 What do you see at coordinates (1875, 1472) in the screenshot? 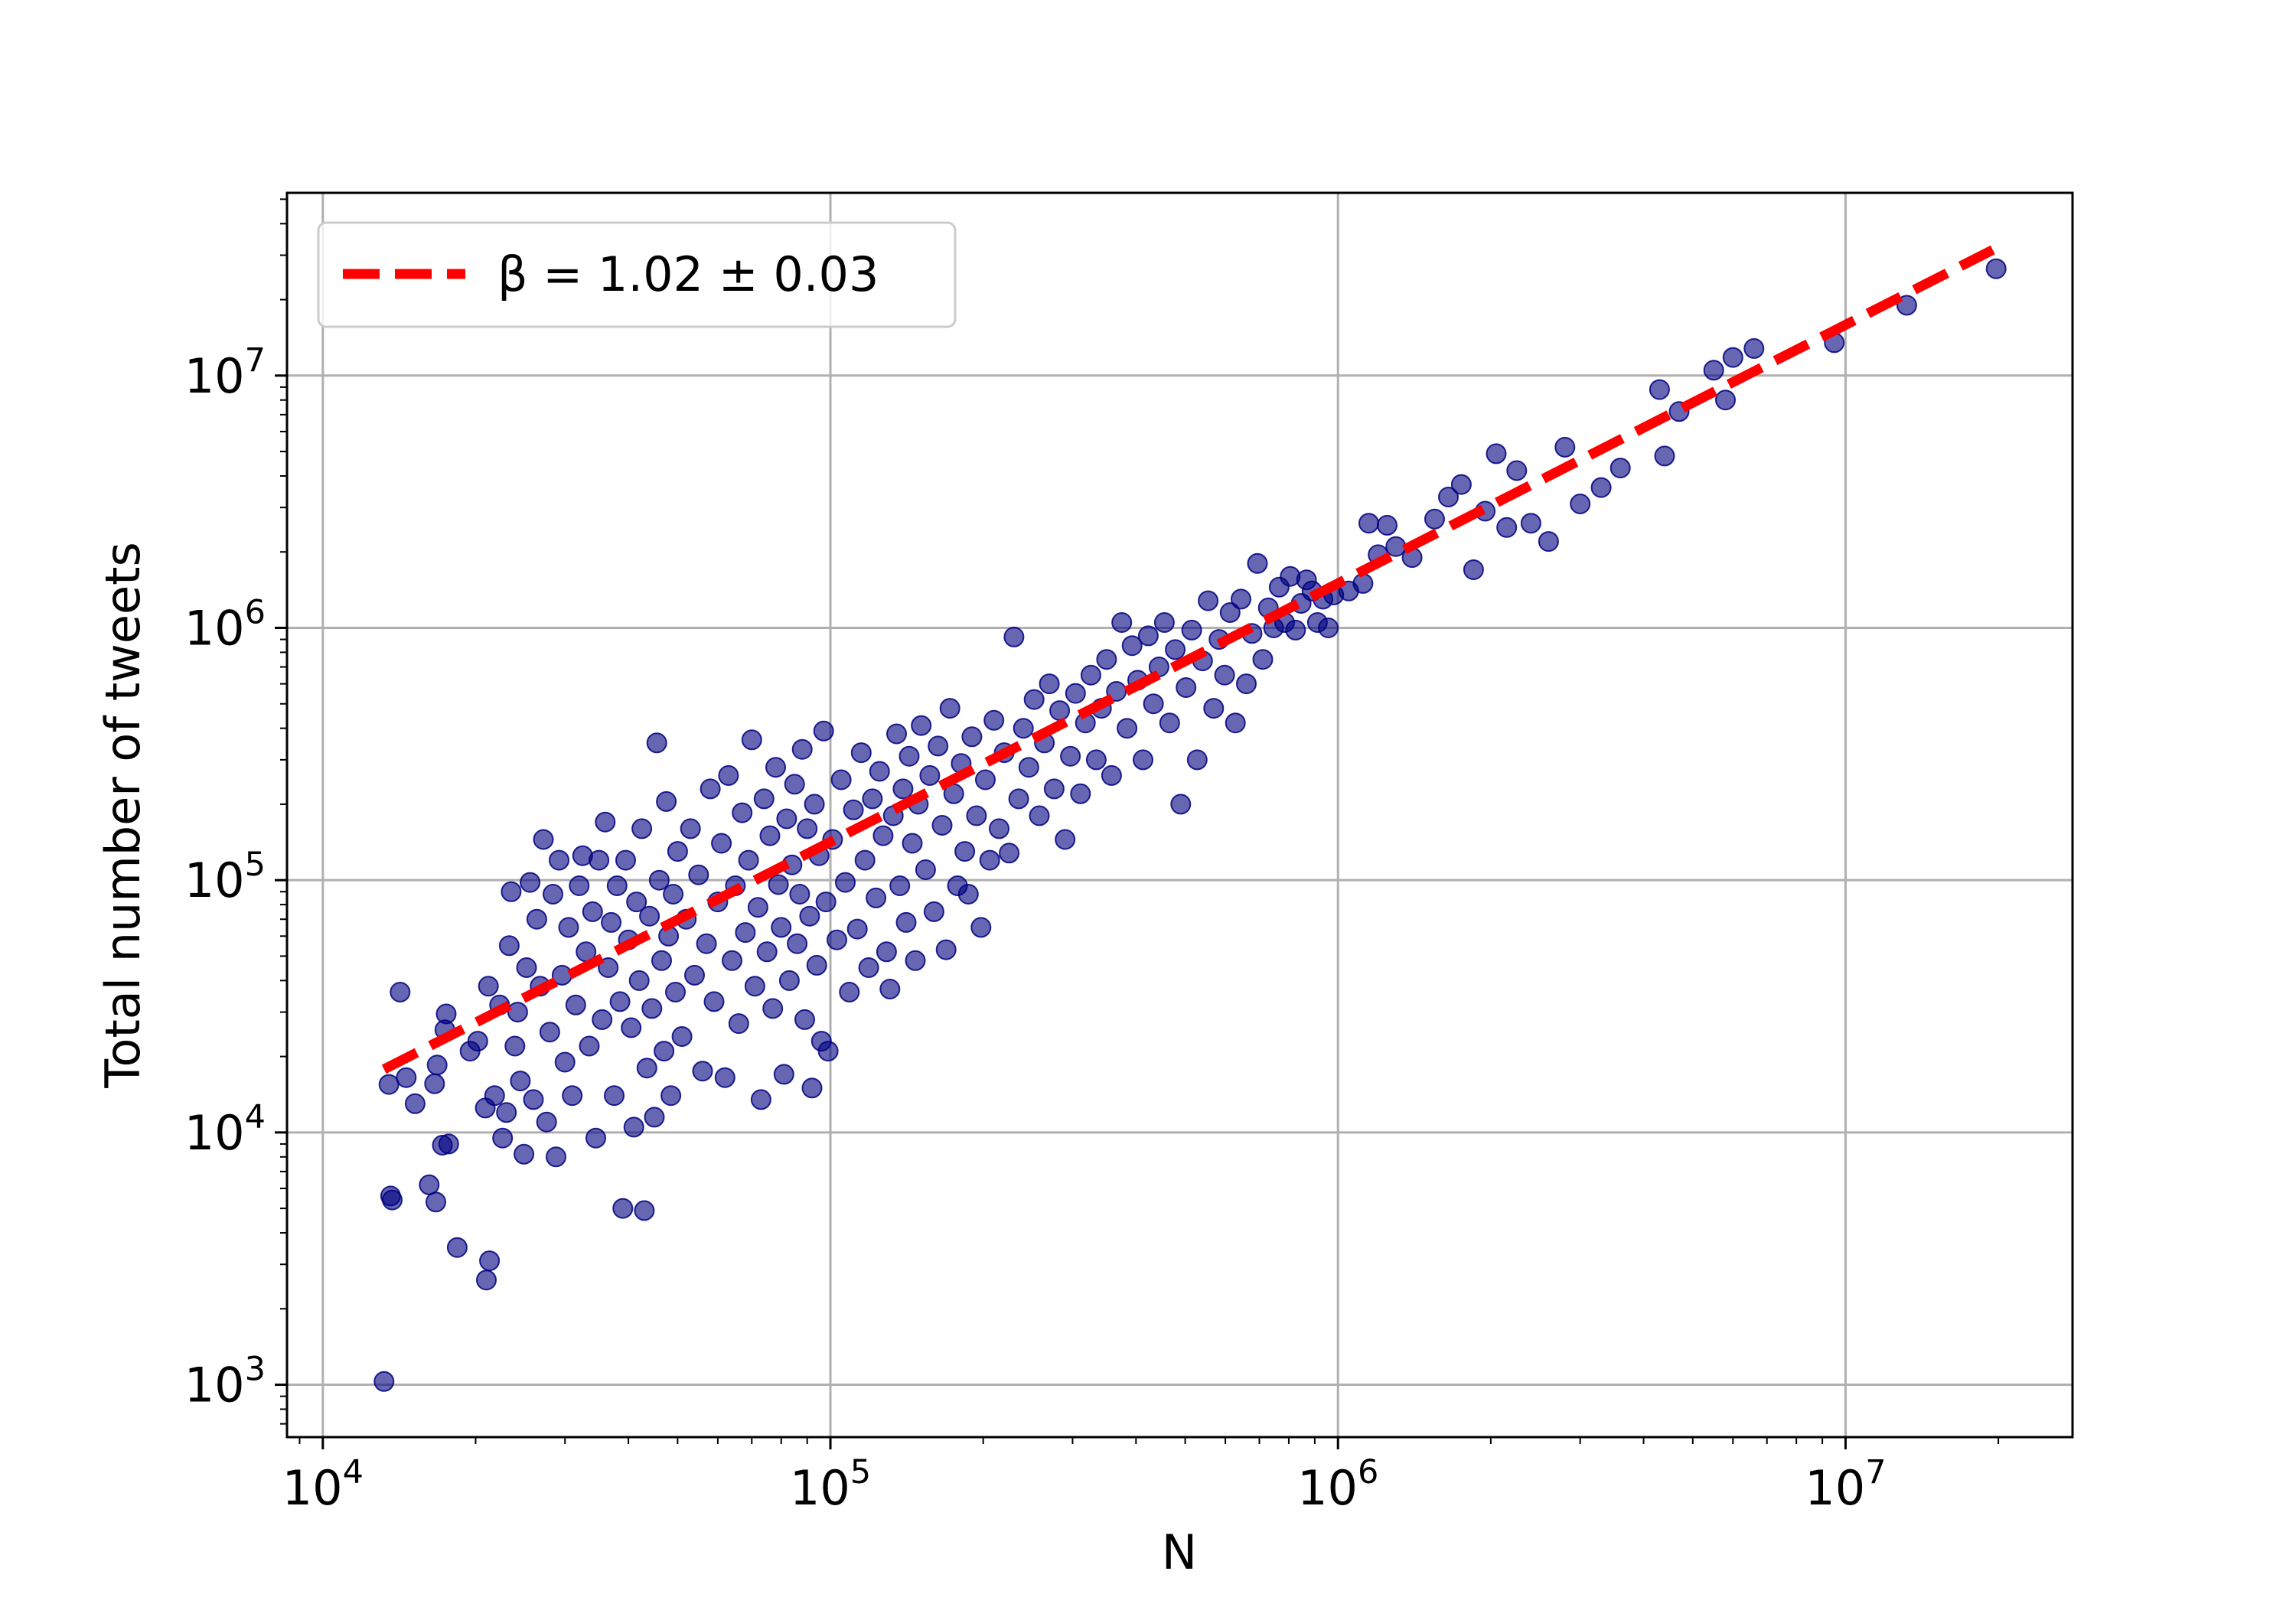
I see `x-tick-exponent: 7` at bounding box center [1875, 1472].